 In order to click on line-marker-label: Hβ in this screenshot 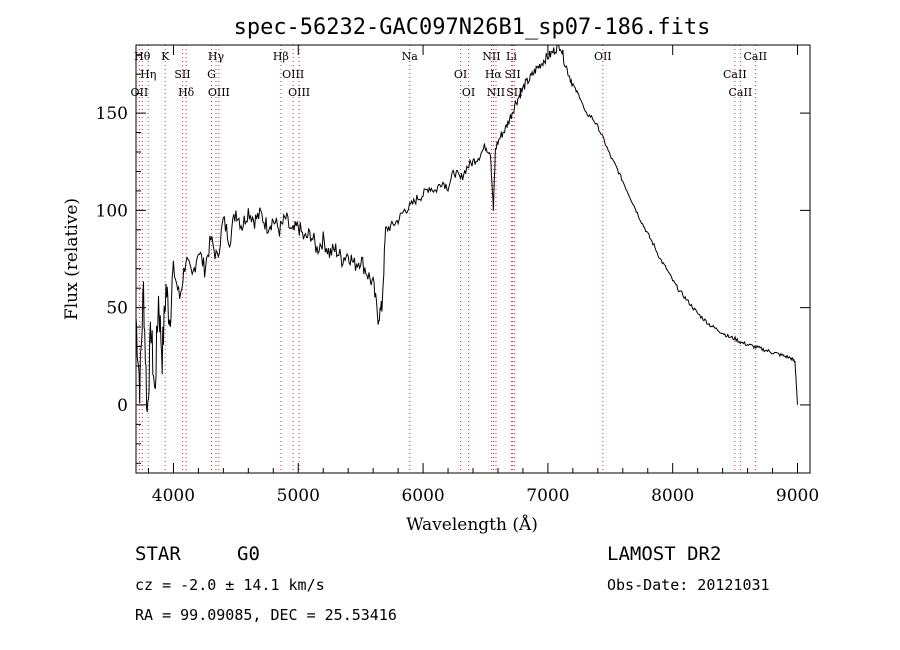, I will do `click(281, 56)`.